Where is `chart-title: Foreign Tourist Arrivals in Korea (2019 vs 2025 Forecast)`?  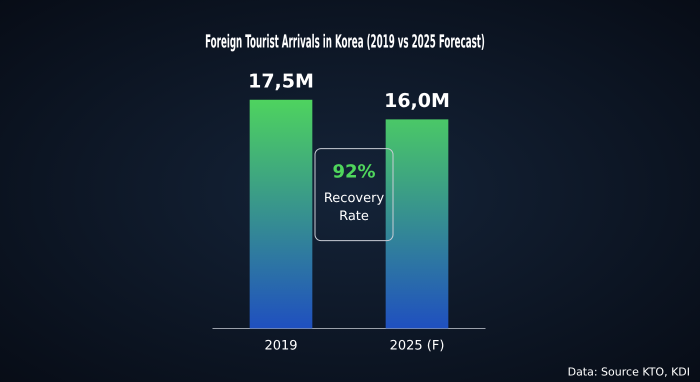 chart-title: Foreign Tourist Arrivals in Korea (2019 vs 2025 Forecast) is located at coordinates (345, 42).